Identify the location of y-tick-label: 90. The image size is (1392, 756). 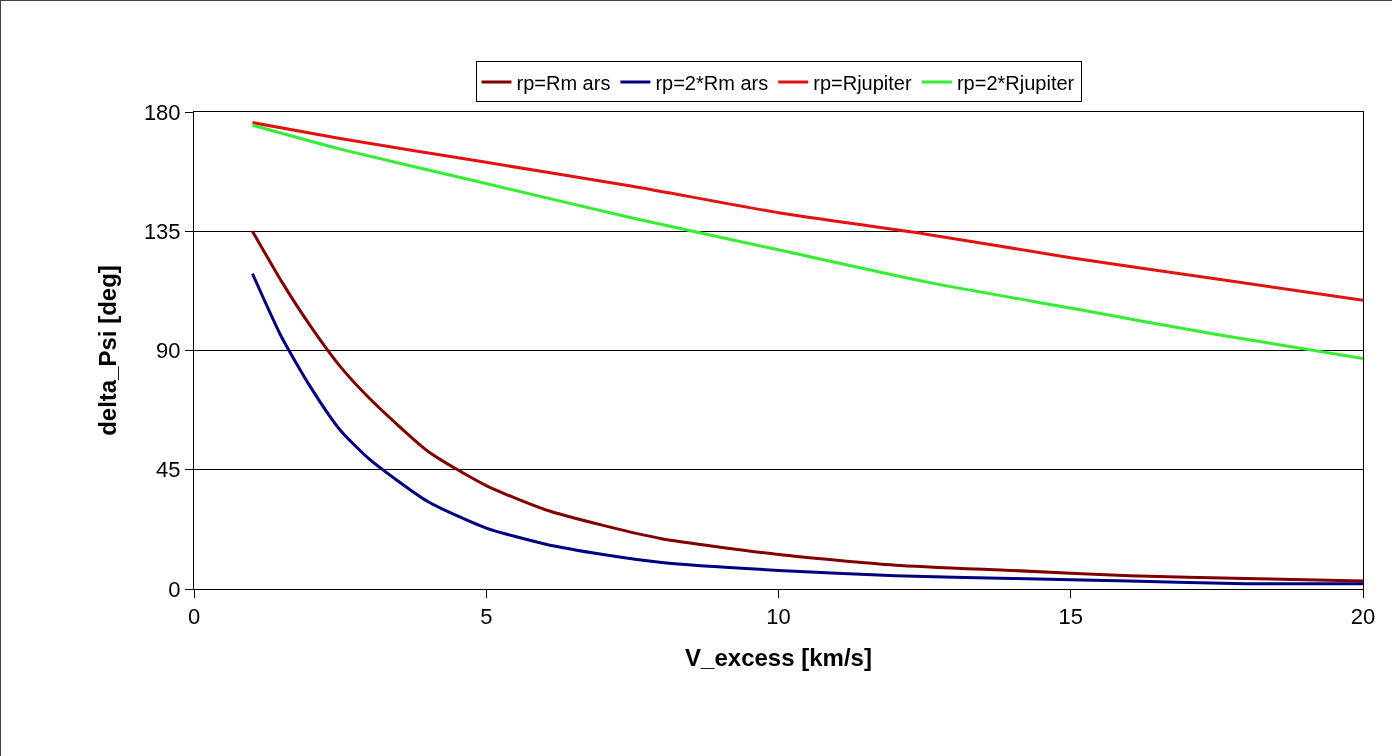
(168, 351).